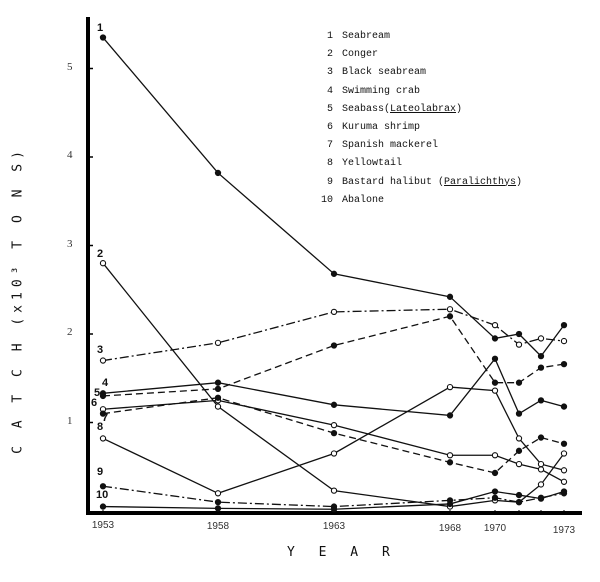  What do you see at coordinates (416, 37) in the screenshot?
I see `legend-item: 1 Seabream` at bounding box center [416, 37].